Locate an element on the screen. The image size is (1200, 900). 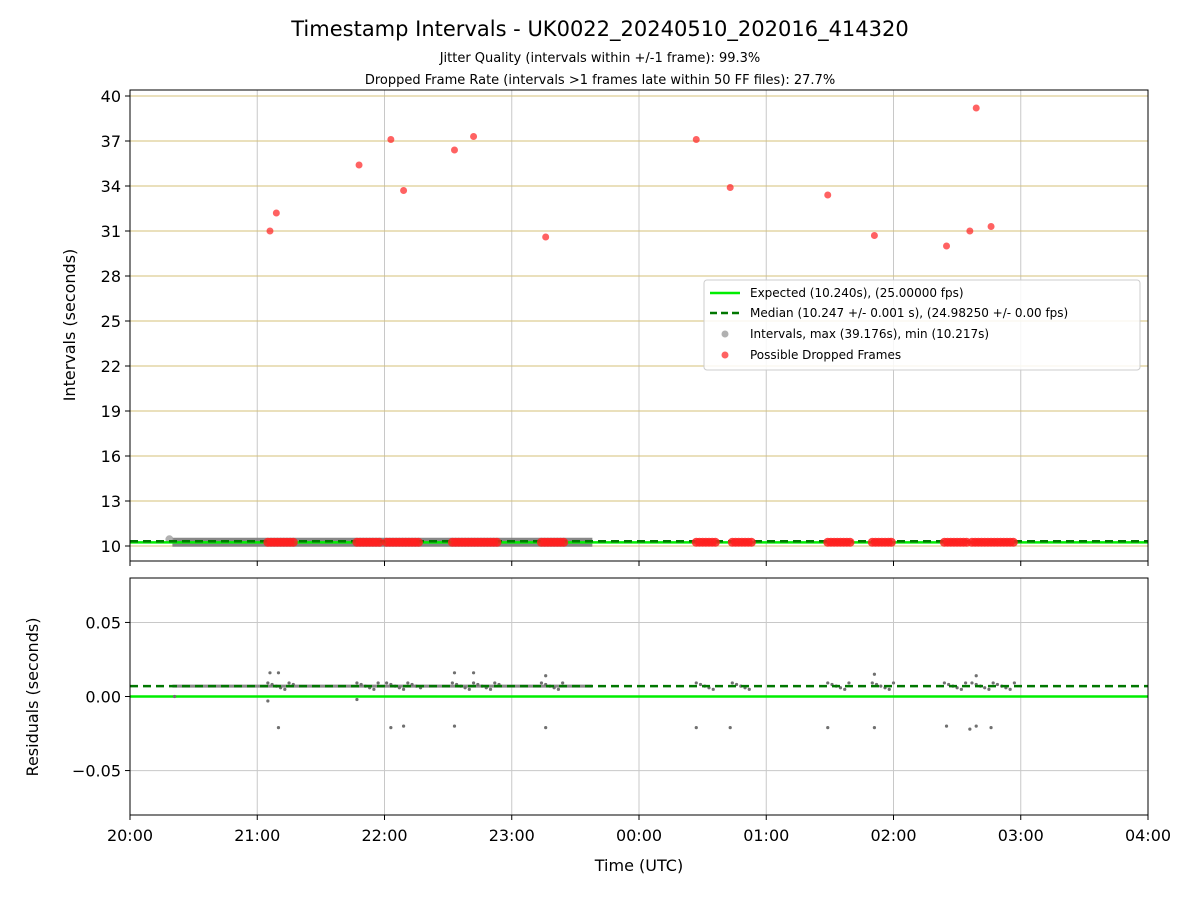
legend-expected-label: Expected (10.240s), (25.00000 fps) is located at coordinates (857, 293).